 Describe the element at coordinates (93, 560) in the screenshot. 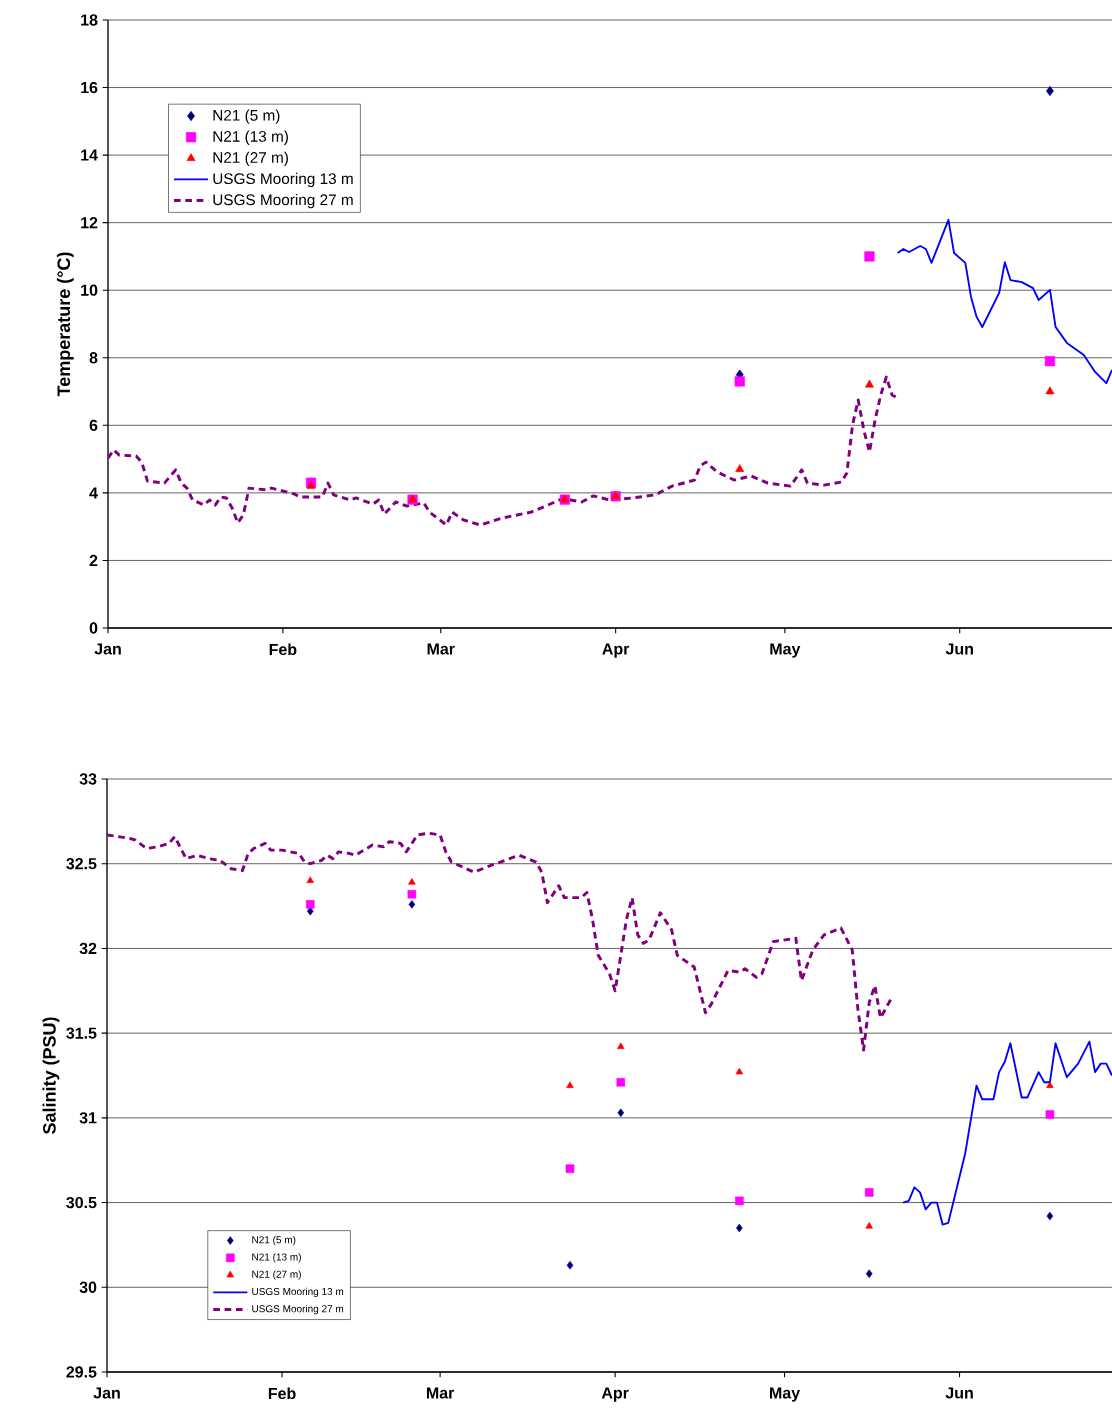

I see `y-tick-label: 2` at that location.